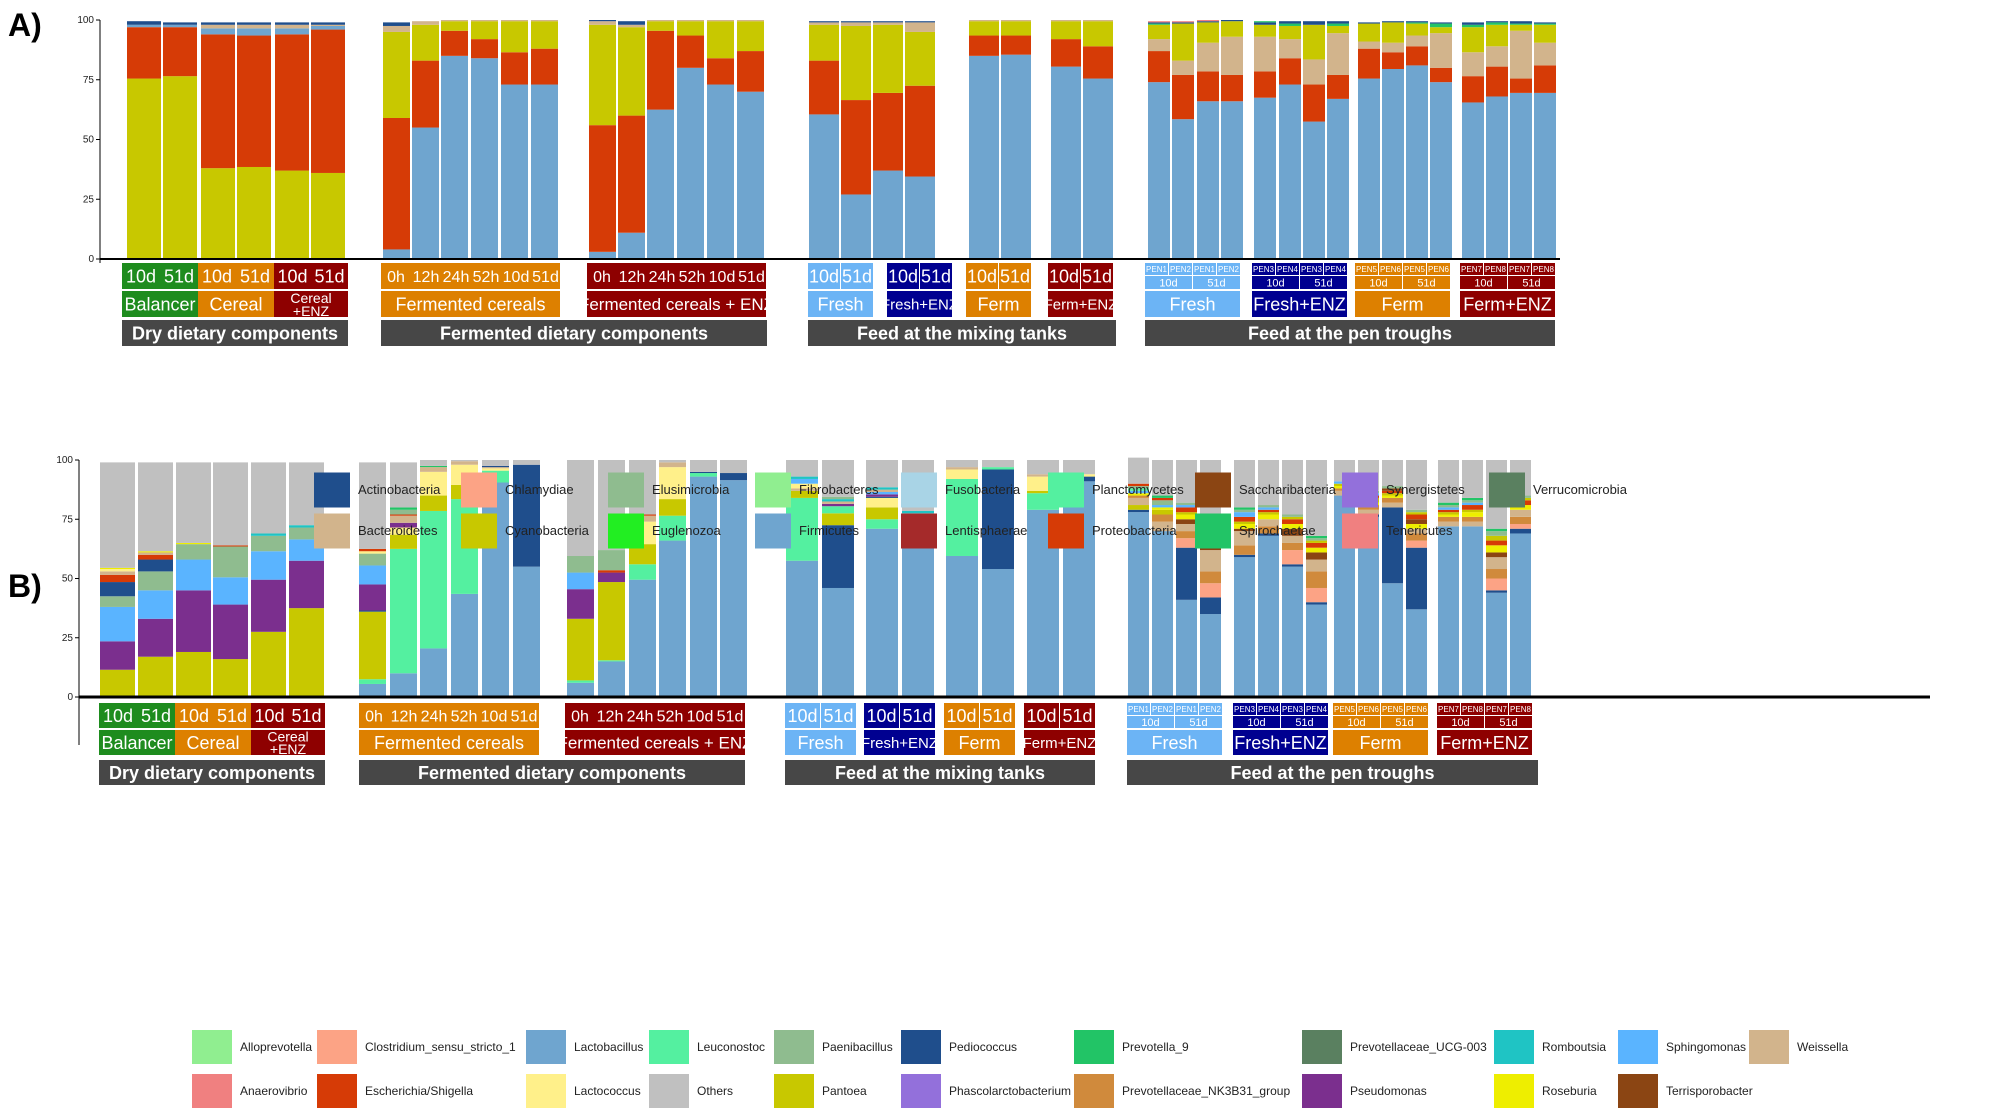  Describe the element at coordinates (733, 467) in the screenshot. I see `b-bar-18-others` at that location.